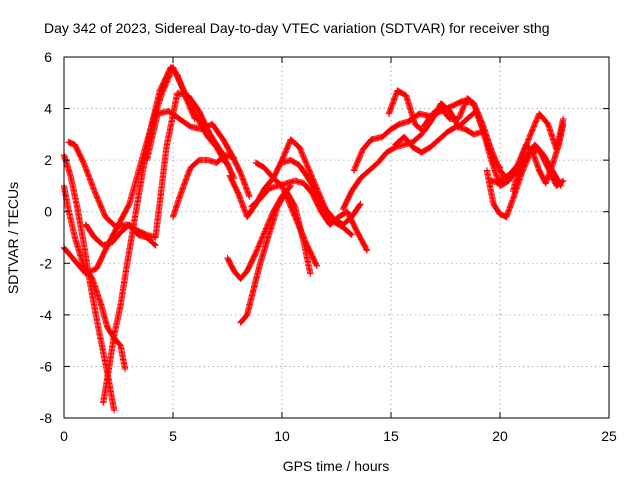 Image resolution: width=640 pixels, height=480 pixels. What do you see at coordinates (46, 263) in the screenshot?
I see `y-tick-label: -2` at bounding box center [46, 263].